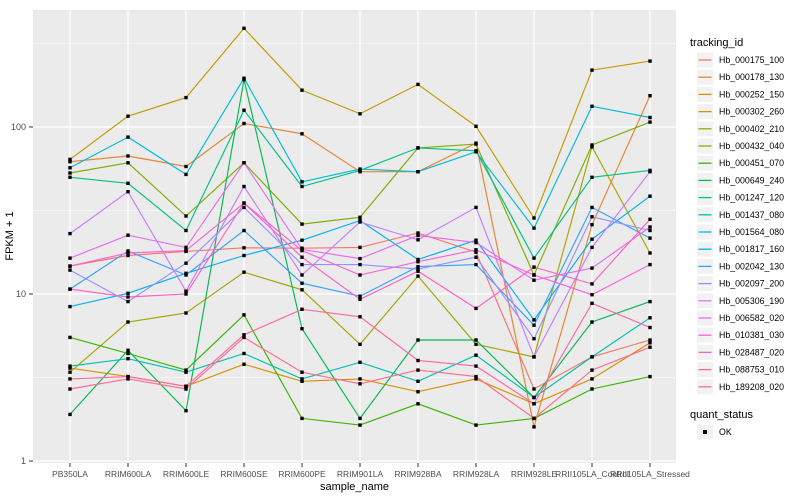 The width and height of the screenshot is (800, 500). I want to click on legend-item-Hb_000432_040: Hb_000432_040, so click(740, 146).